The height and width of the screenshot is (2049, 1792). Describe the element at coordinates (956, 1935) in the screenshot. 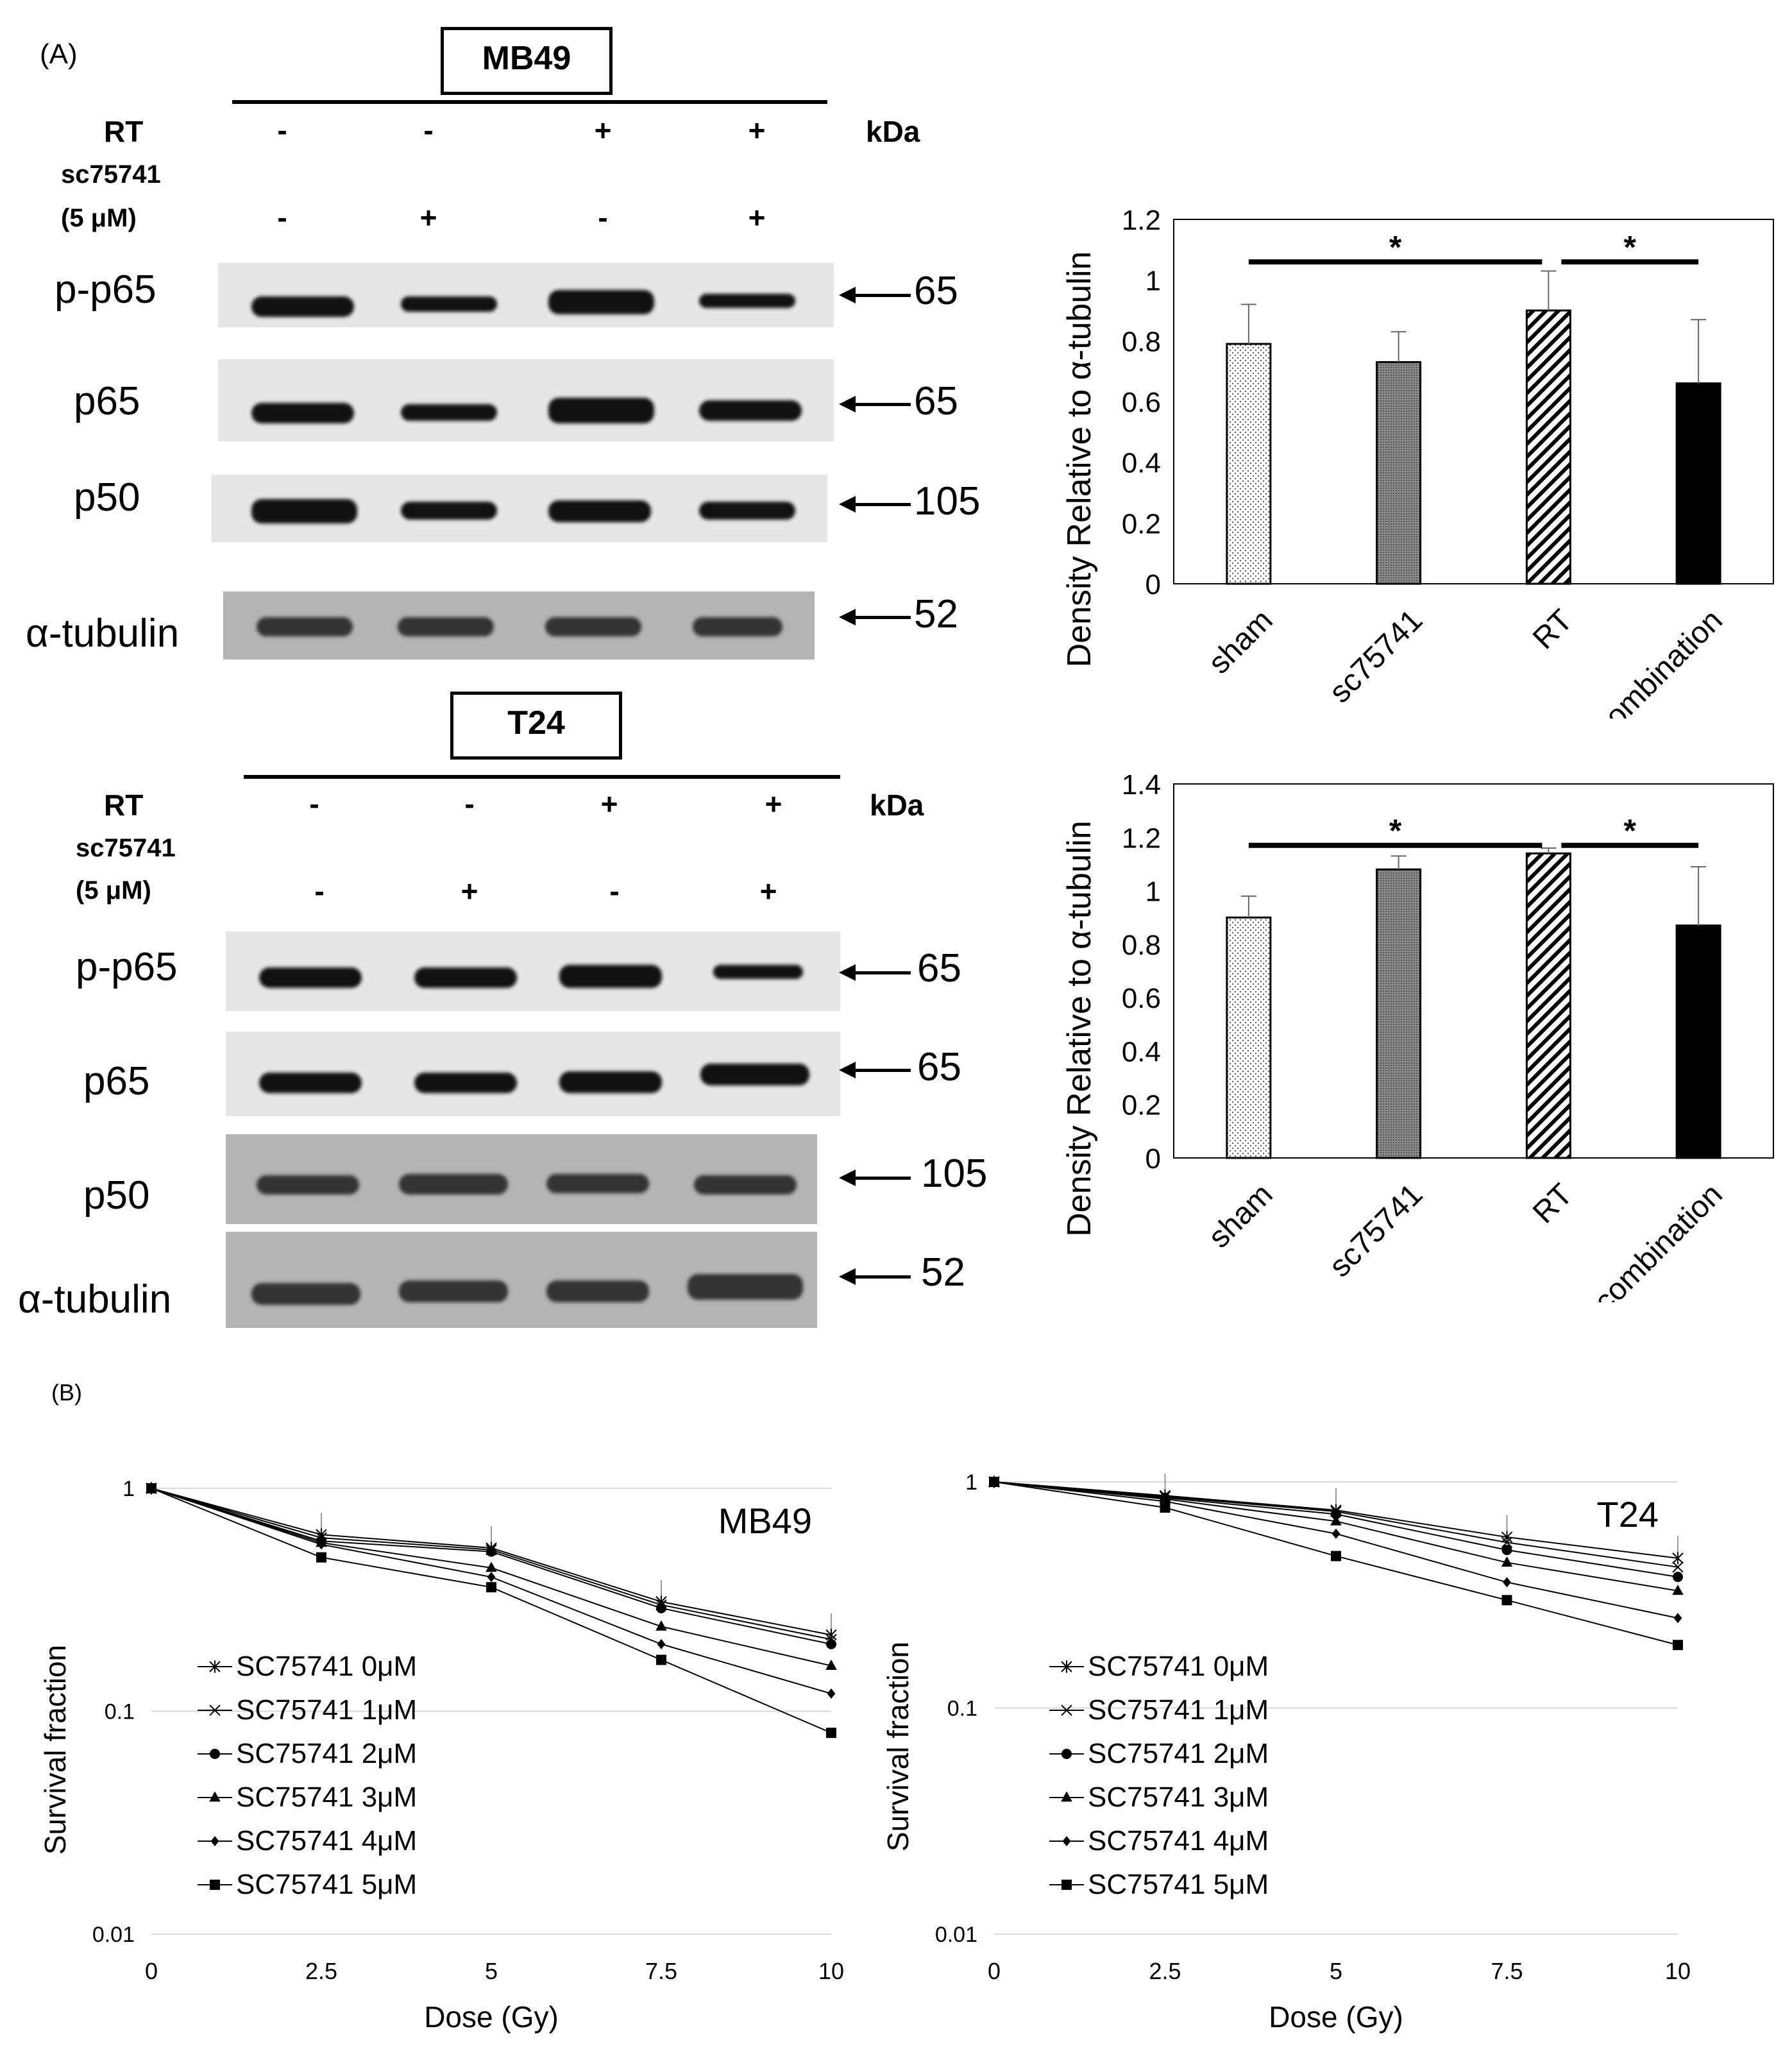

I see `y-tick-label: 0.01` at that location.